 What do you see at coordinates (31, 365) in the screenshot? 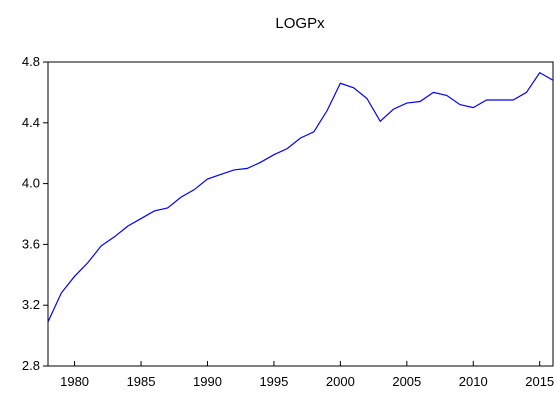
I see `y-tick-label: 2.8` at bounding box center [31, 365].